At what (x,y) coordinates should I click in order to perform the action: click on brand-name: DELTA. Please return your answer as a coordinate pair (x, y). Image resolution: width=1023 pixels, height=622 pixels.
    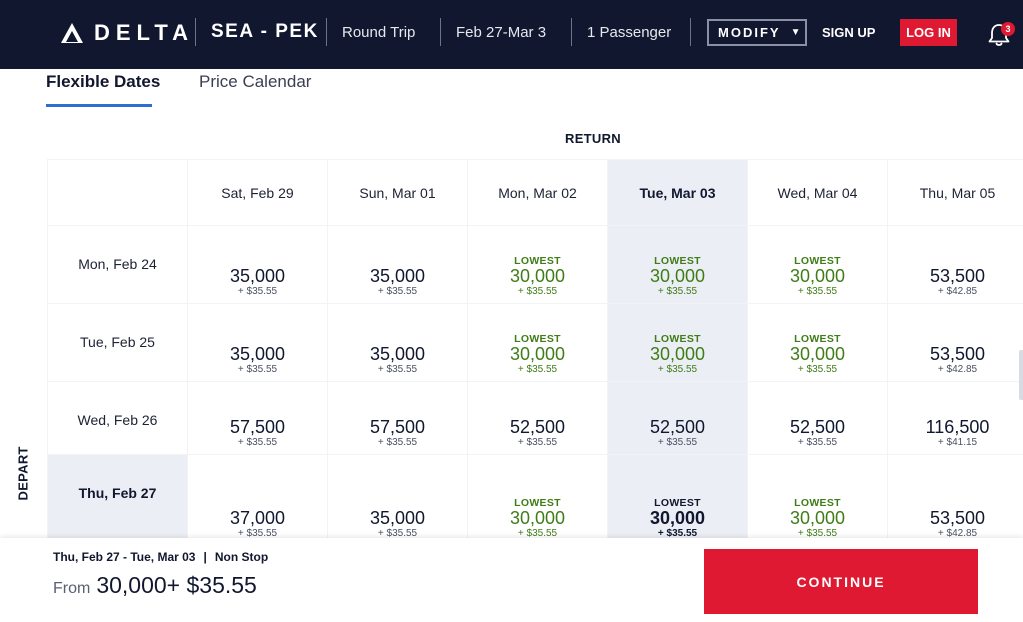
    Looking at the image, I should click on (144, 32).